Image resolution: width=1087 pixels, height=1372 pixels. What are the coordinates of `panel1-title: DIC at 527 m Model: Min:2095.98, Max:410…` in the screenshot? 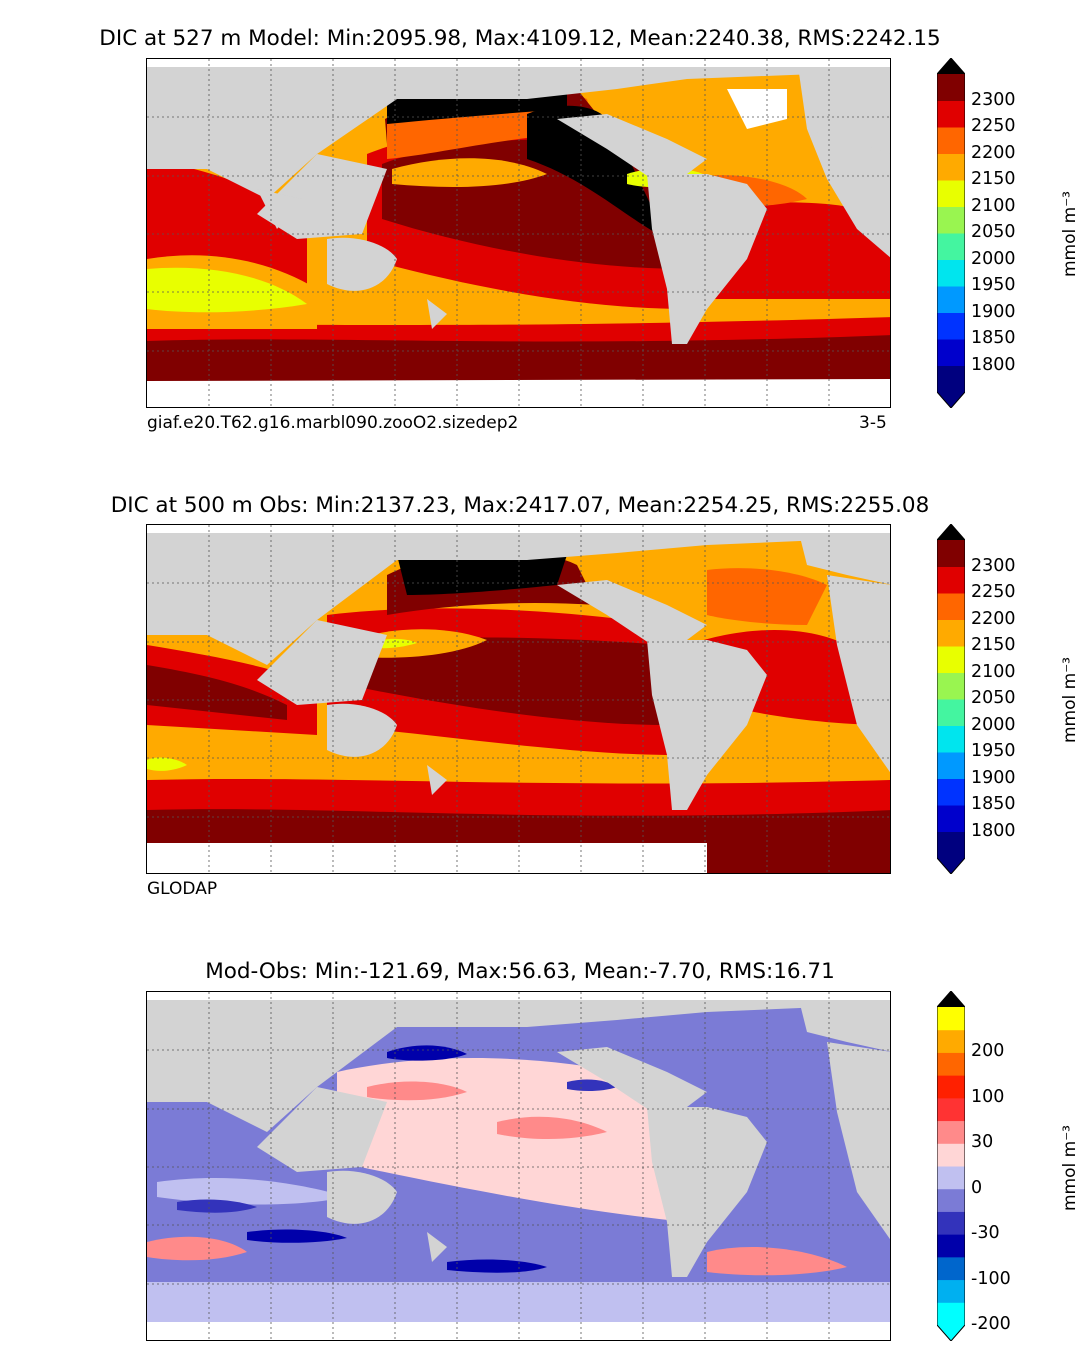 It's located at (520, 38).